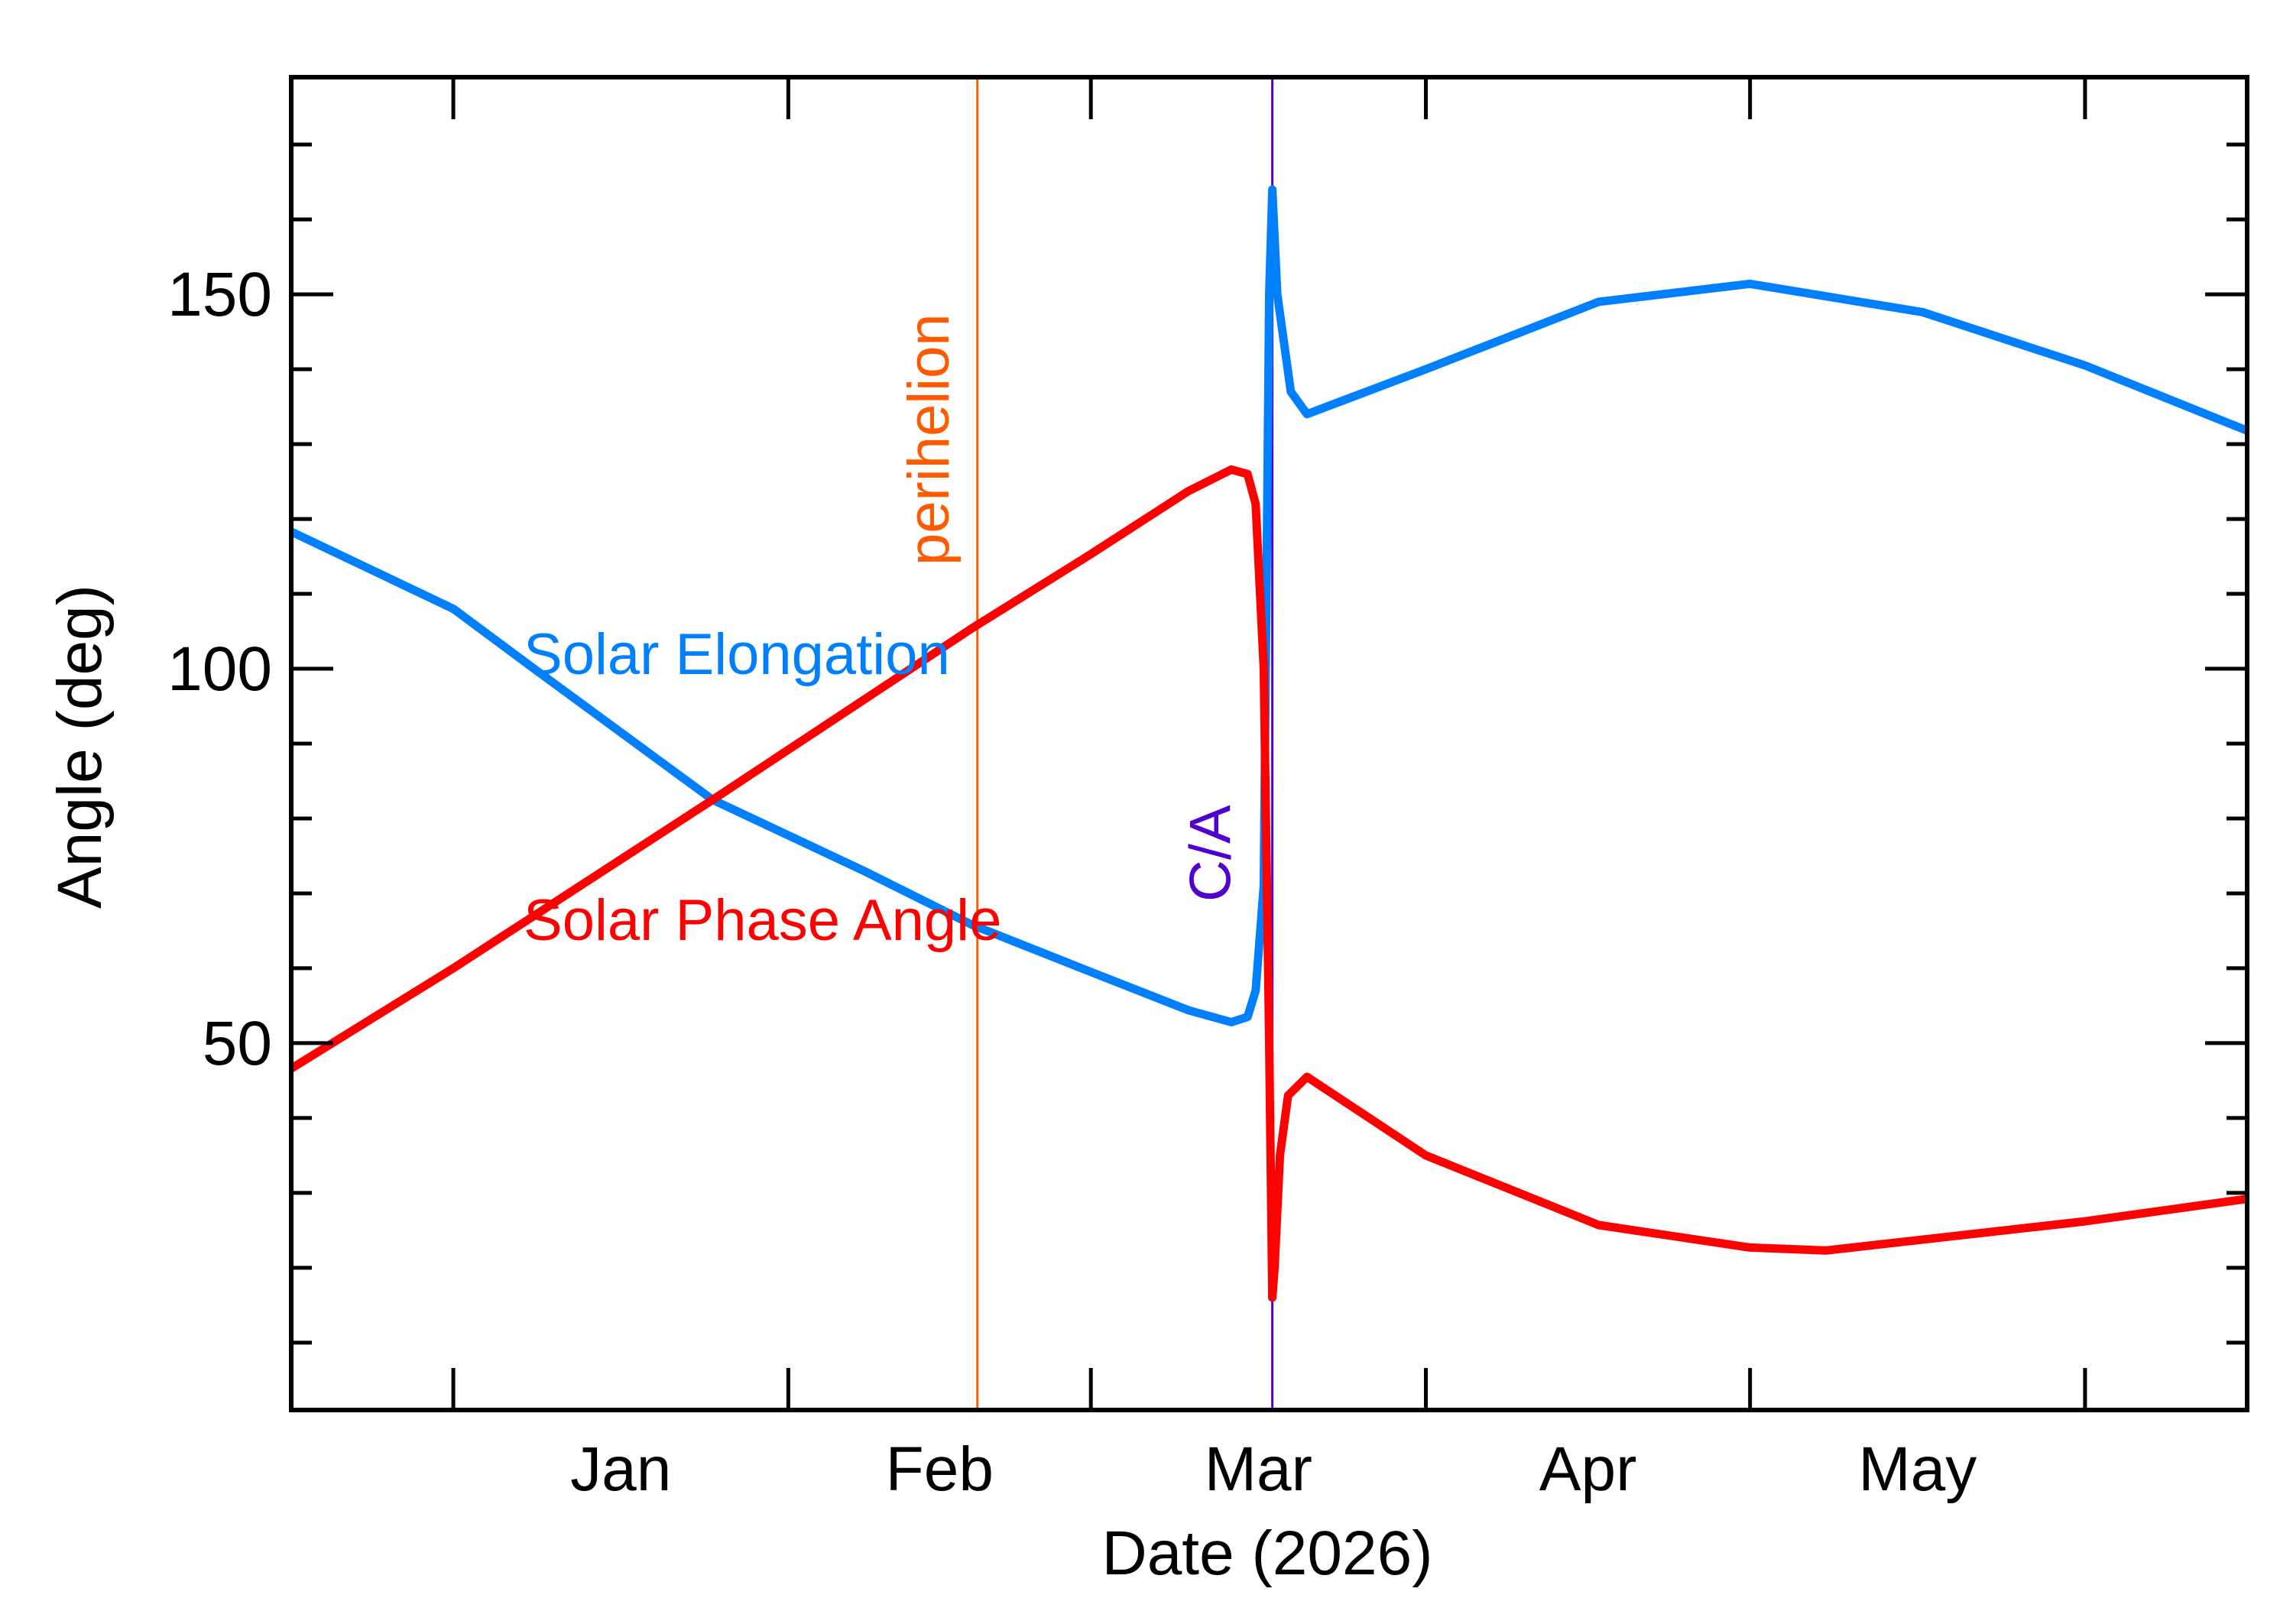 Image resolution: width=2293 pixels, height=1624 pixels. What do you see at coordinates (940, 1469) in the screenshot?
I see `x-tick-label: Feb` at bounding box center [940, 1469].